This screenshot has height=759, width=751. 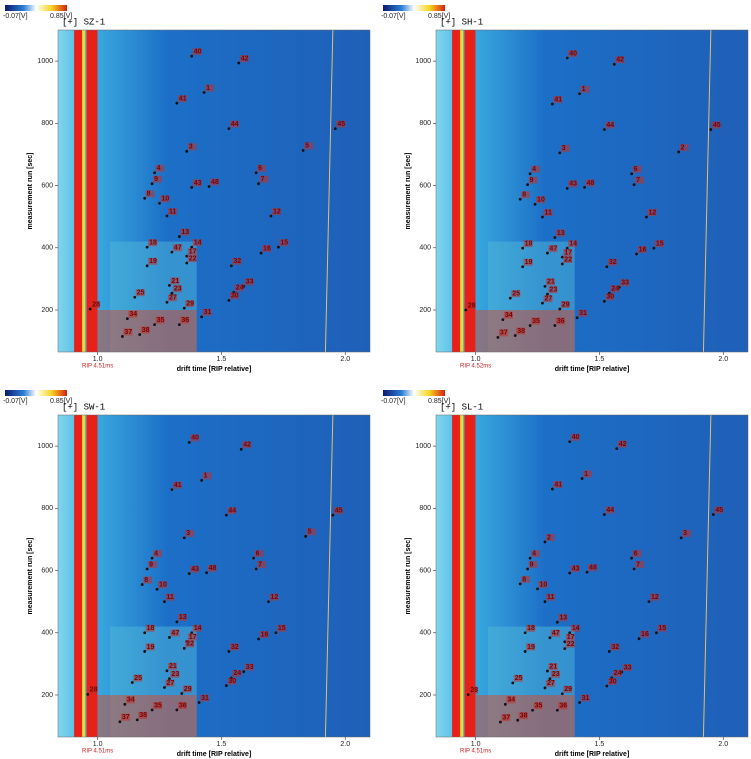 I want to click on peak-label: 32, so click(x=237, y=261).